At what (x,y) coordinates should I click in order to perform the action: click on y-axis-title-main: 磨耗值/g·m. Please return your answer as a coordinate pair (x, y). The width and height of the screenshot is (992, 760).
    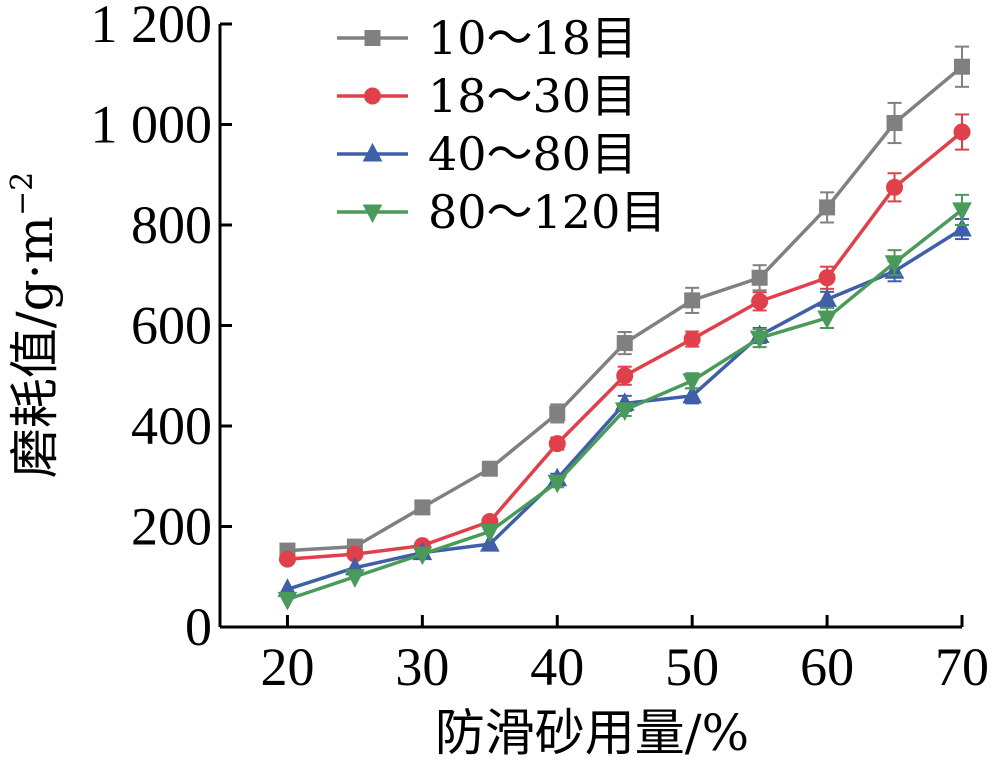
    Looking at the image, I should click on (35, 347).